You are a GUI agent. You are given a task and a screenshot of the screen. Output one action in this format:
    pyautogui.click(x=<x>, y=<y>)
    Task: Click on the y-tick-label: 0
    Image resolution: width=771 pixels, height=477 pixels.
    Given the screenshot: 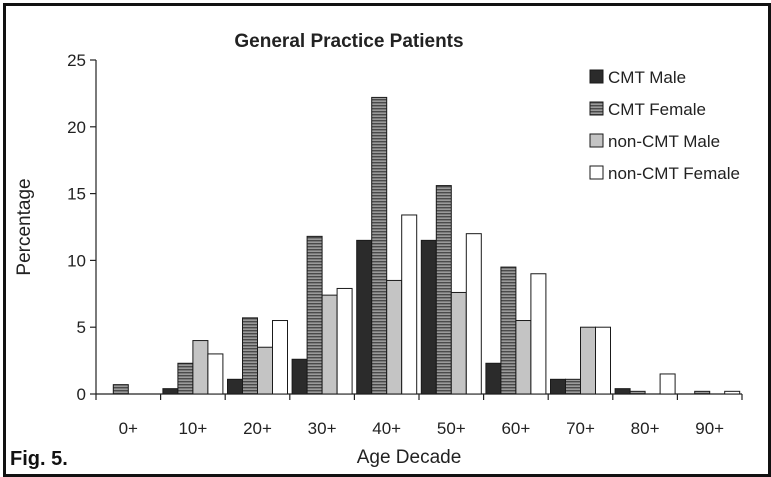 What is the action you would take?
    pyautogui.click(x=81, y=394)
    